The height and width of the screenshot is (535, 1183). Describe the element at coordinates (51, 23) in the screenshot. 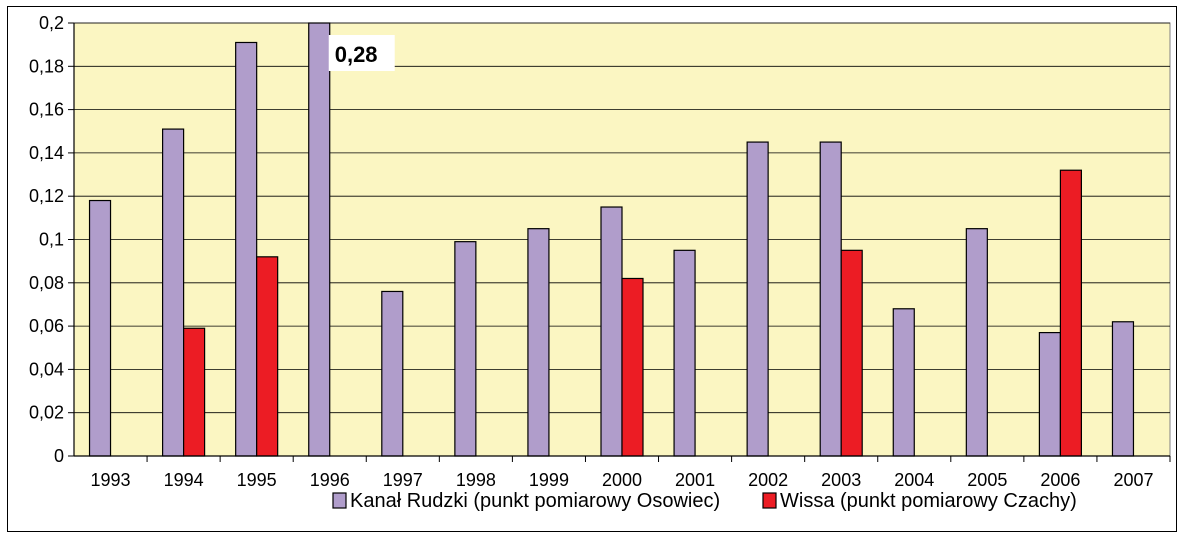

I see `y-tick-label: 0,2` at that location.